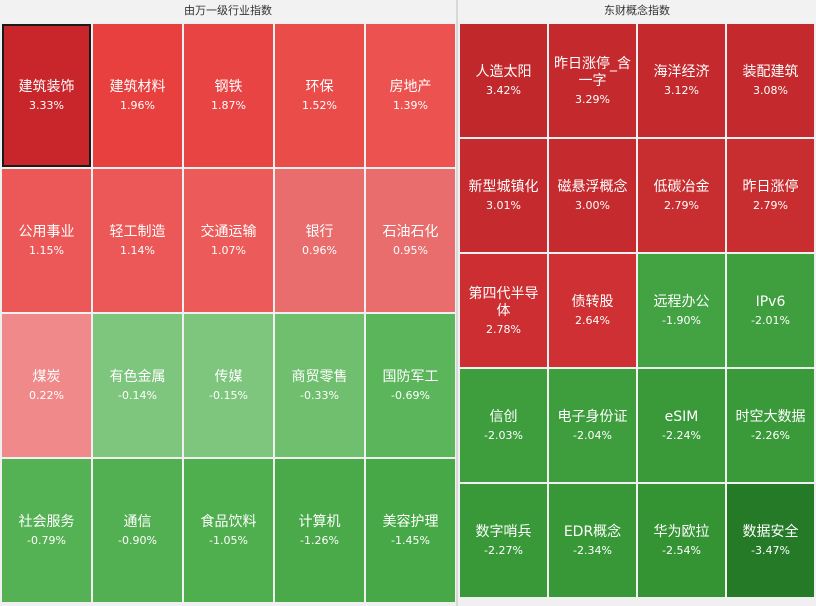 This screenshot has height=606, width=816. What do you see at coordinates (137, 377) in the screenshot?
I see `tile-name: 有色金属` at bounding box center [137, 377].